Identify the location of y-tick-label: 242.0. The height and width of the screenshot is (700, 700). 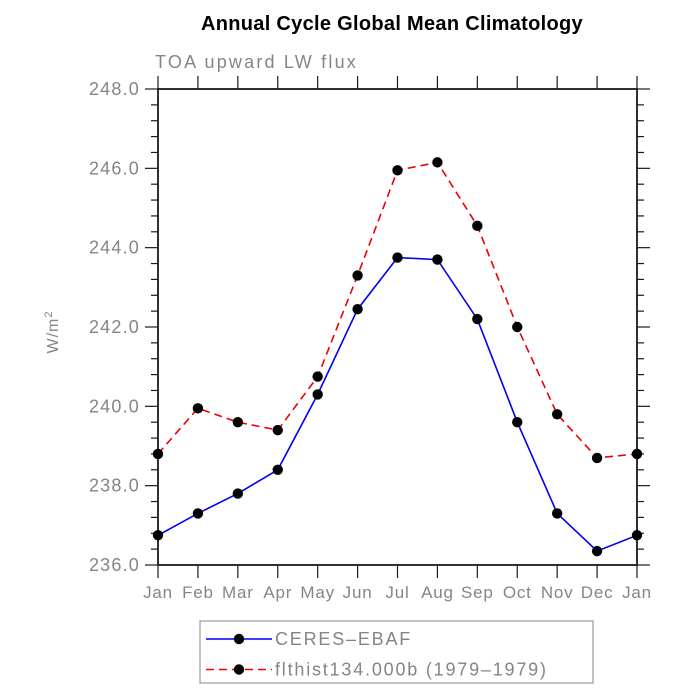
(114, 327).